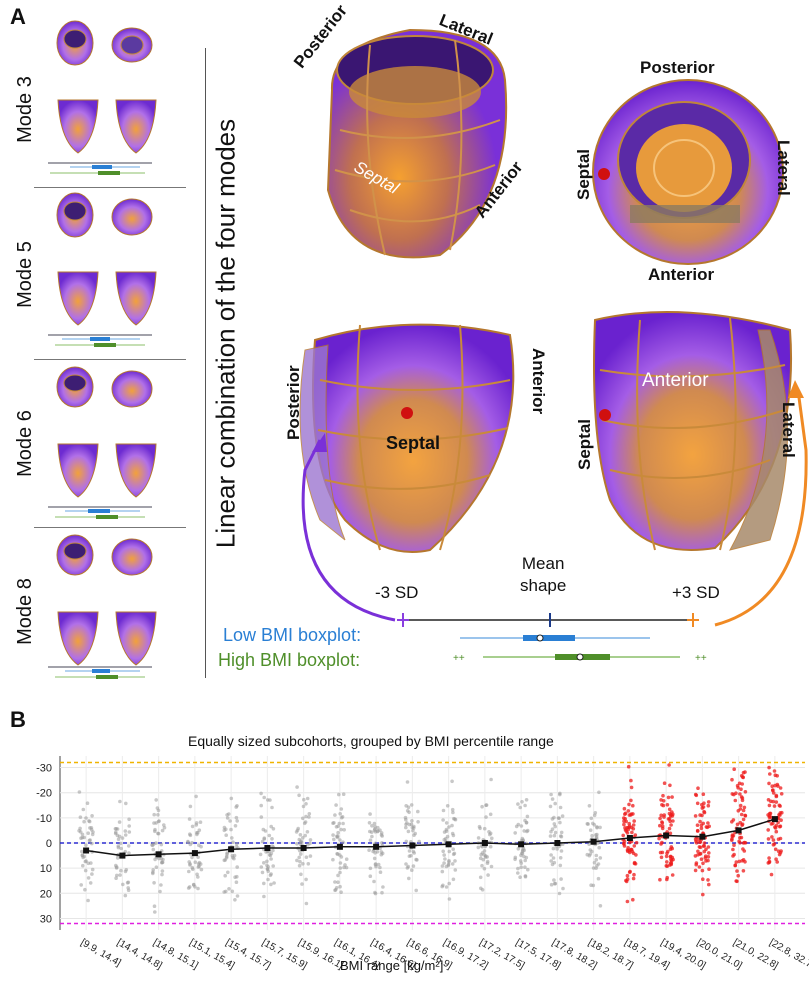 The width and height of the screenshot is (809, 984). What do you see at coordinates (430, 837) in the screenshot?
I see `mean-line` at bounding box center [430, 837].